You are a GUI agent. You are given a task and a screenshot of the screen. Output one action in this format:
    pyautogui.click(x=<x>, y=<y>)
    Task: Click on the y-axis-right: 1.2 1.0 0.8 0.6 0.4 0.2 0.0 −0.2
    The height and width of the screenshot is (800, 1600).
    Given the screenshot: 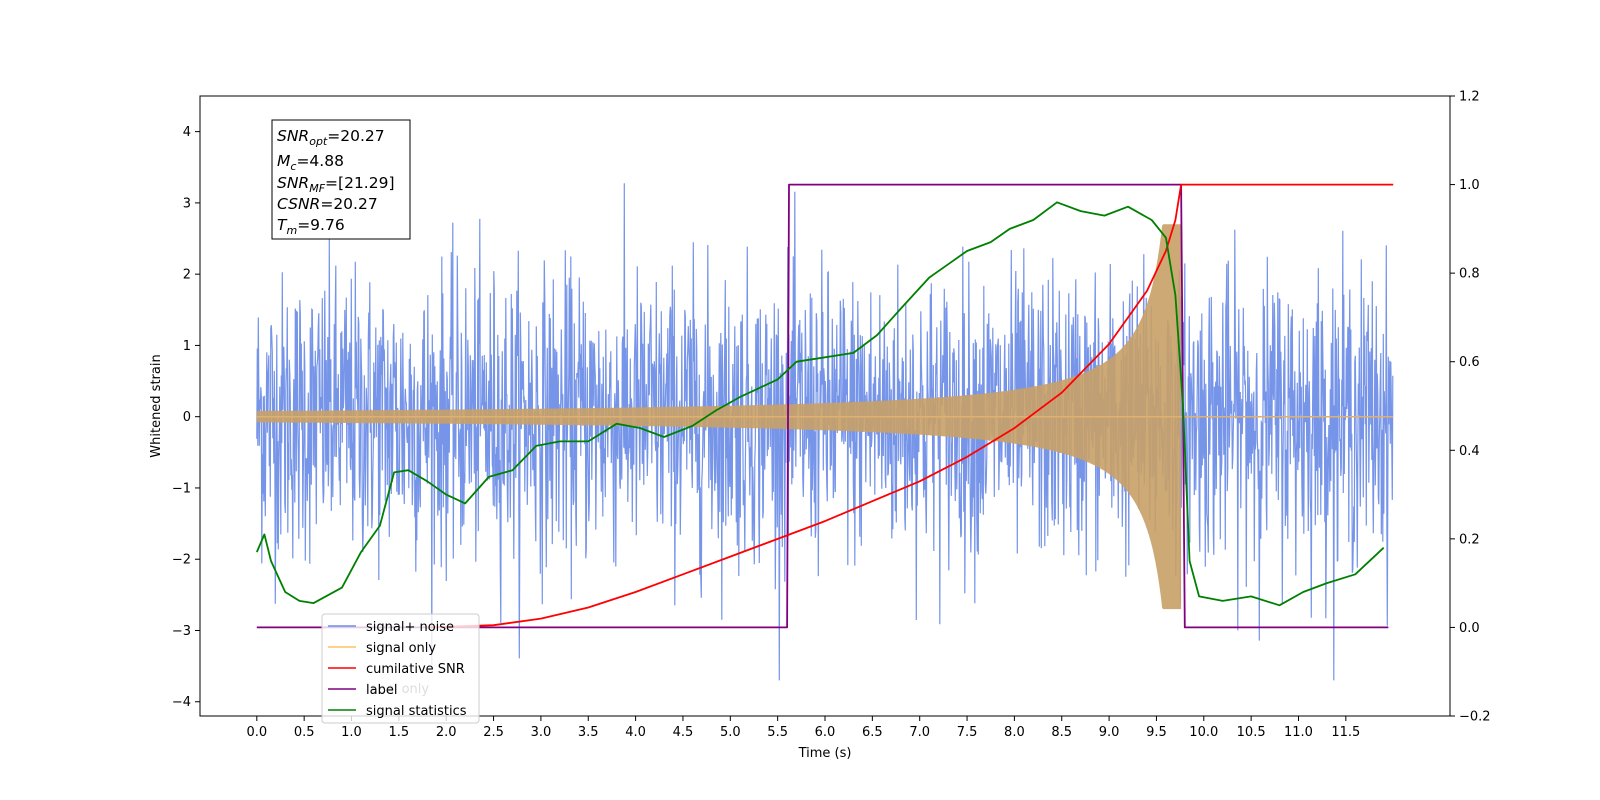 What is the action you would take?
    pyautogui.click(x=1470, y=407)
    